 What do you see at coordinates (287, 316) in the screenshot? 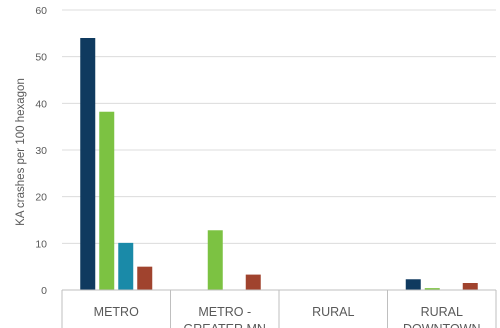
I see `x-category-labels: METRO METRO - GREATER MN RURAL RURAL DOWNTOWN` at bounding box center [287, 316].